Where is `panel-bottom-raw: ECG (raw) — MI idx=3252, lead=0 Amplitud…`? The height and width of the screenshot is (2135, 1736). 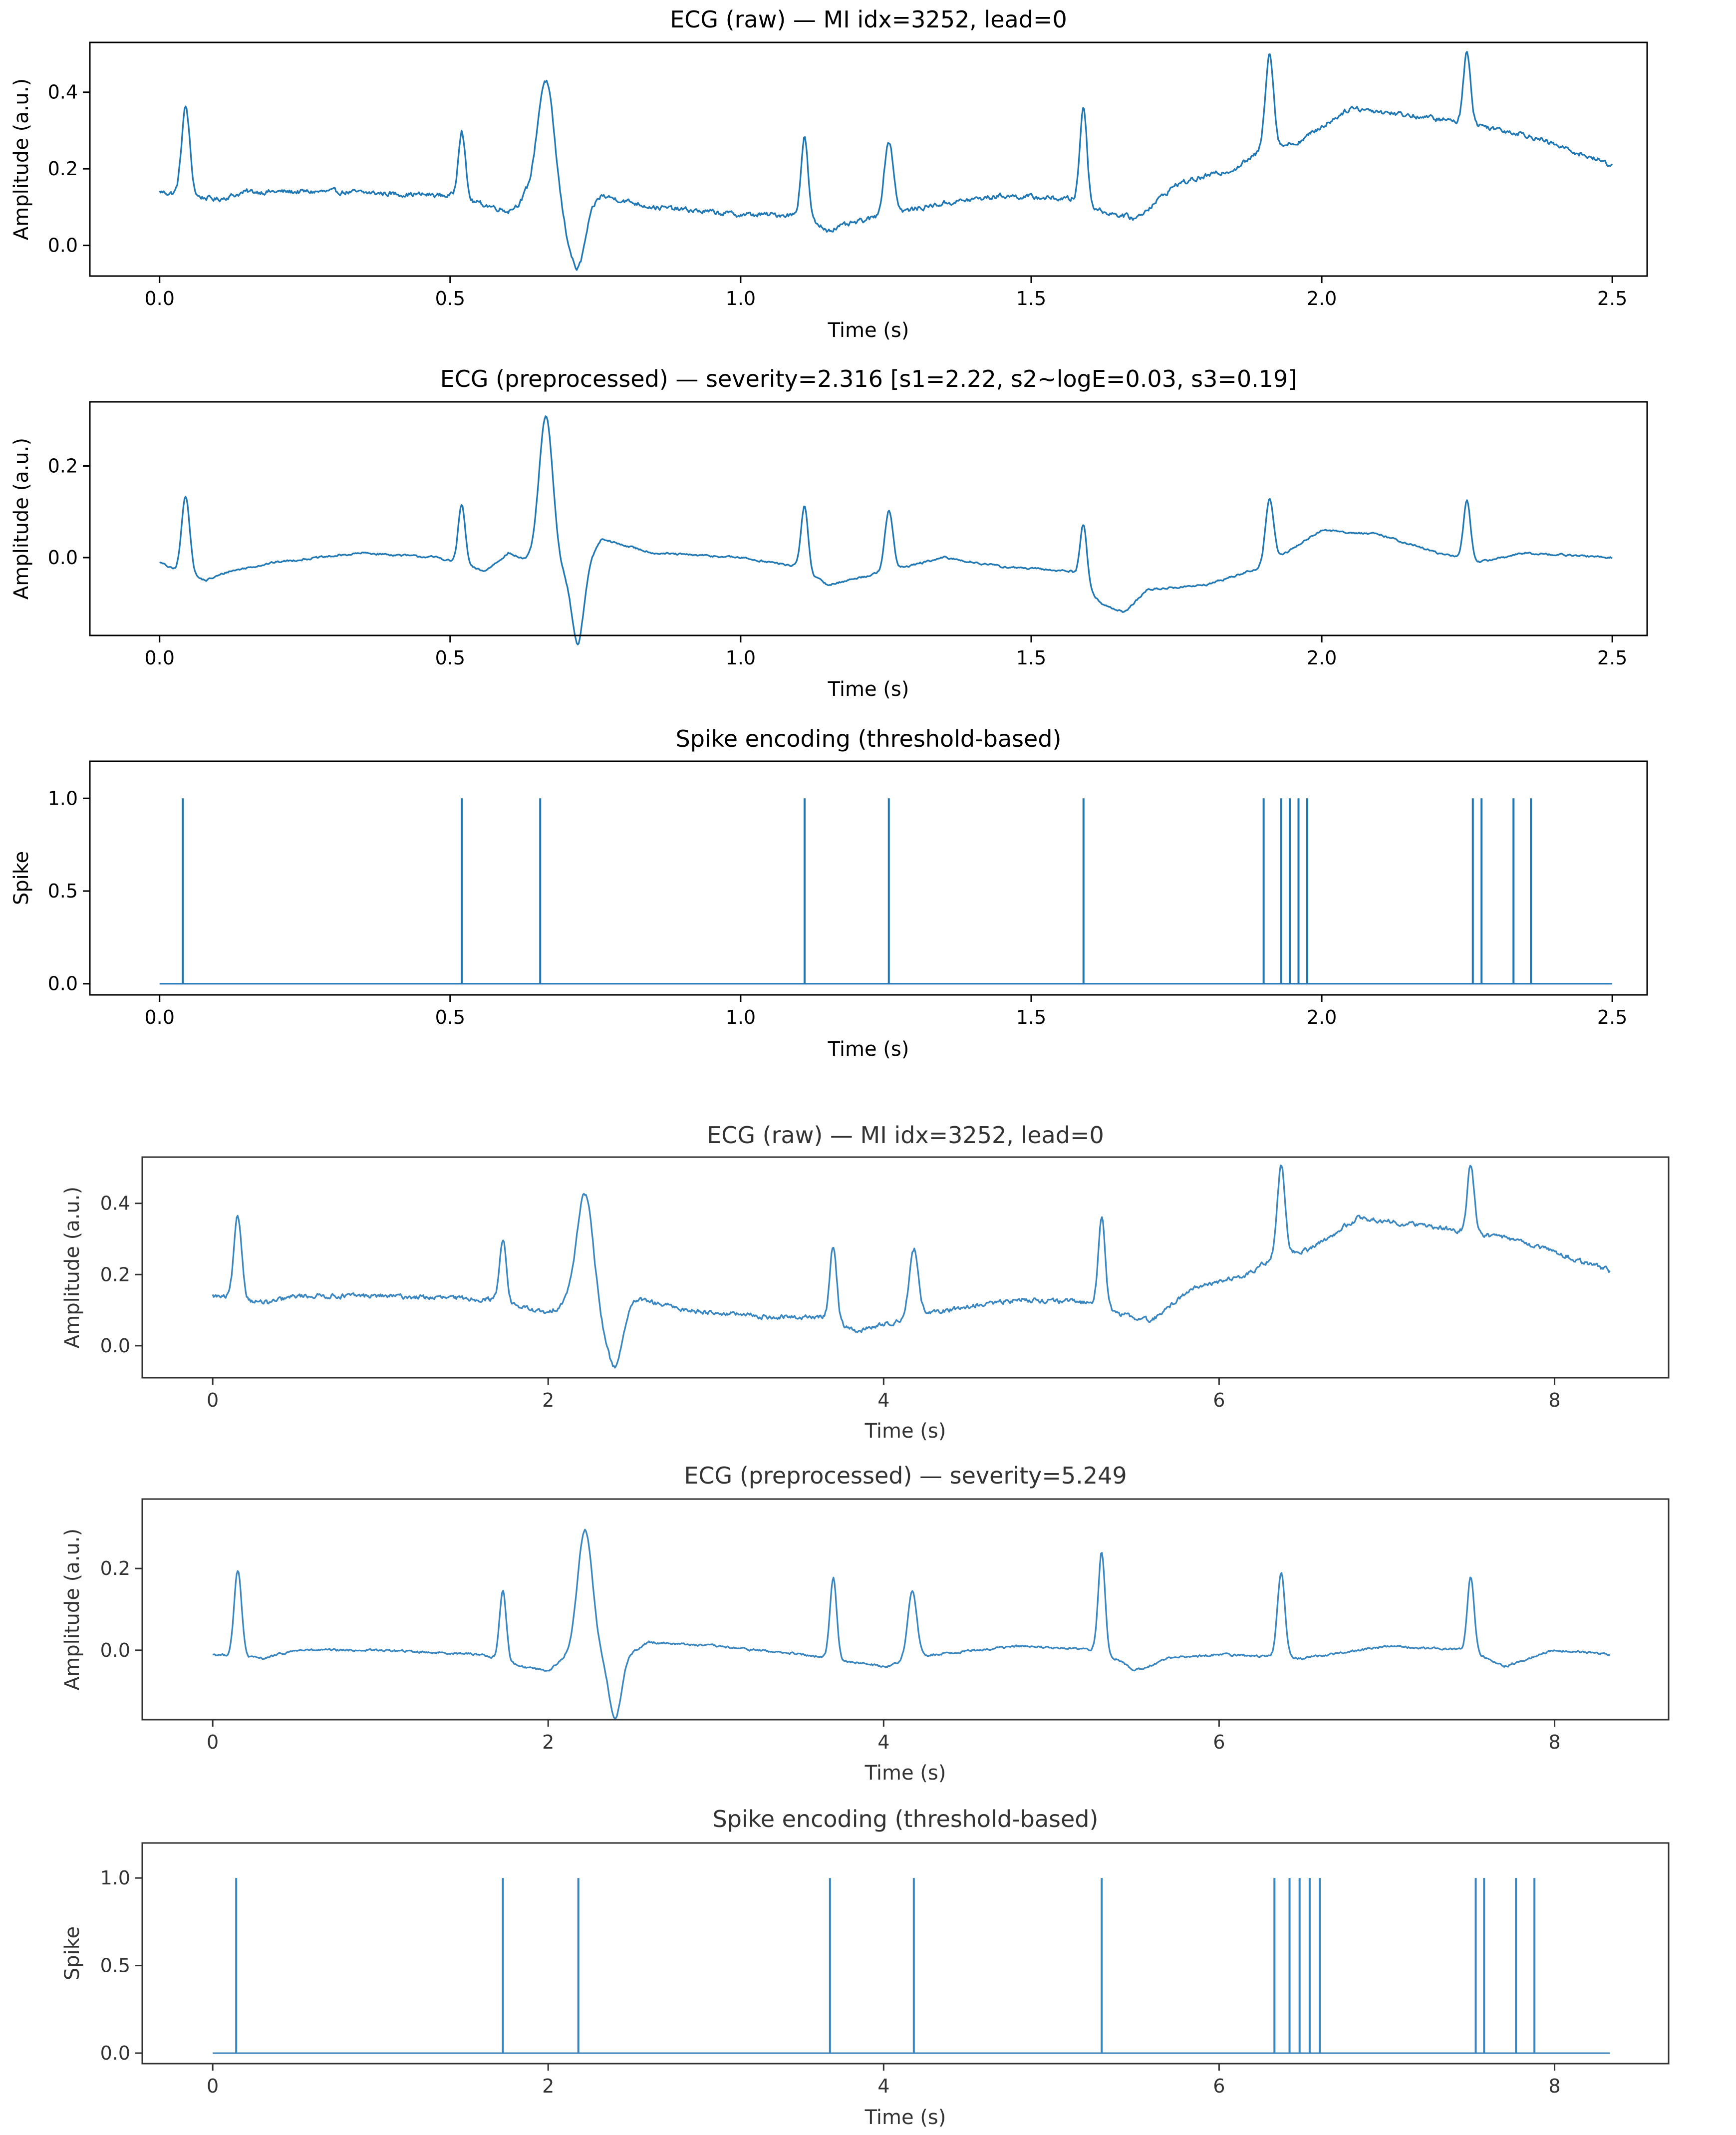
panel-bottom-raw: ECG (raw) — MI idx=3252, lead=0 Amplitud… is located at coordinates (865, 1282).